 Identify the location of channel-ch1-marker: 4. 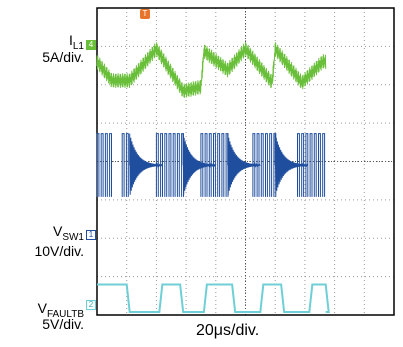
(91, 45).